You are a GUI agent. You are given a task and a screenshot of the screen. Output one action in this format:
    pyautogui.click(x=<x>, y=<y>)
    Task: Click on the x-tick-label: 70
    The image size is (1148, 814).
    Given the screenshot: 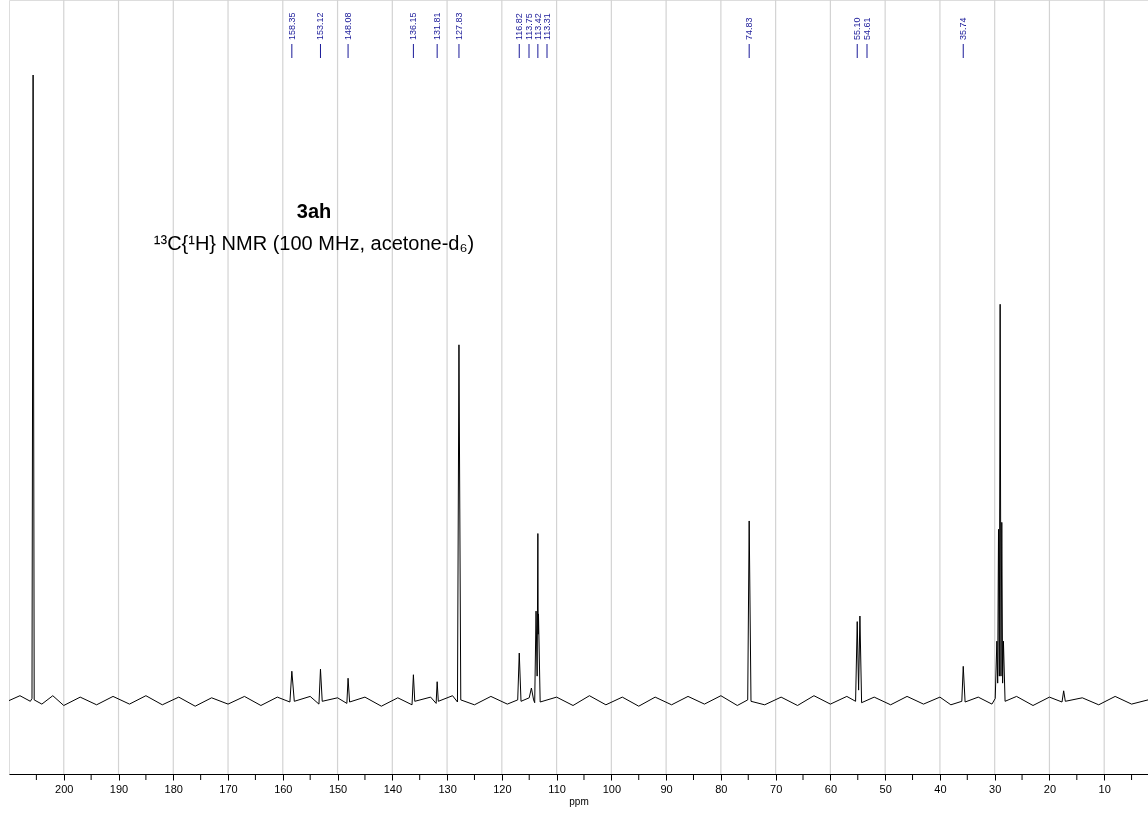 What is the action you would take?
    pyautogui.click(x=776, y=788)
    